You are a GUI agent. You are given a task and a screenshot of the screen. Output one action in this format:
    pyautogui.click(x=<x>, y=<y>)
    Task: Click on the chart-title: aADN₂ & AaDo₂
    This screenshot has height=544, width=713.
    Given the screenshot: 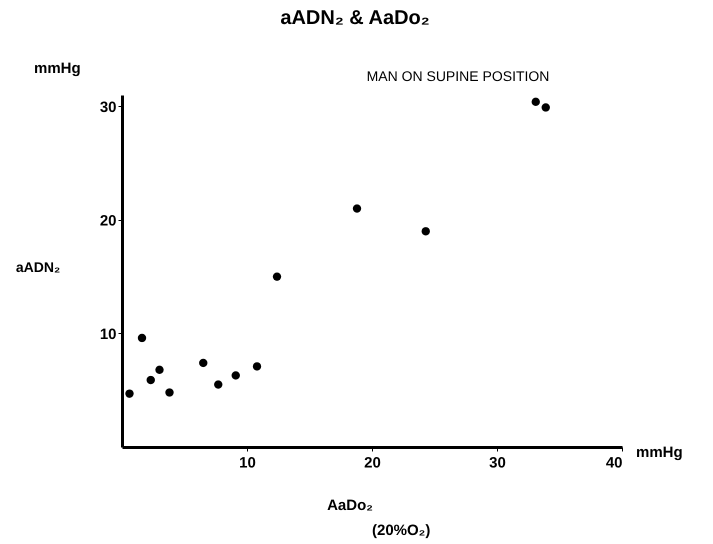 What is the action you would take?
    pyautogui.click(x=355, y=18)
    